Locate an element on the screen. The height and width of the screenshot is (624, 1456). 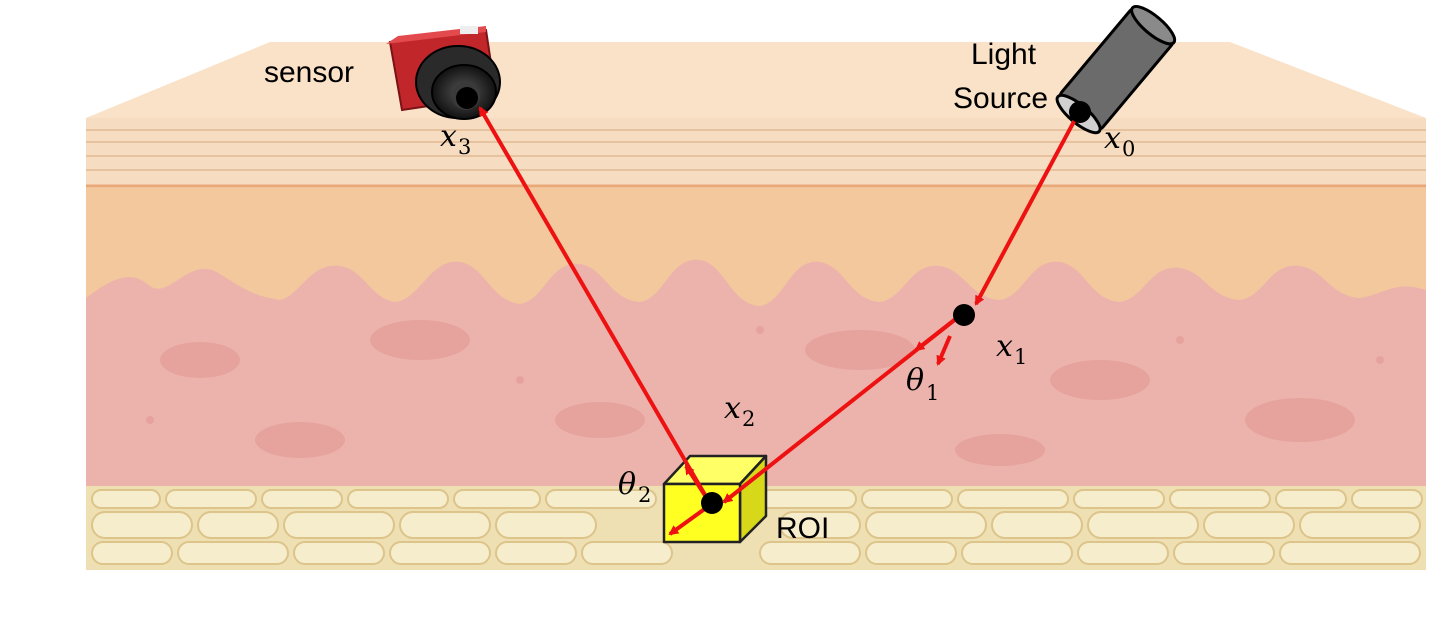
point-x3 is located at coordinates (467, 98).